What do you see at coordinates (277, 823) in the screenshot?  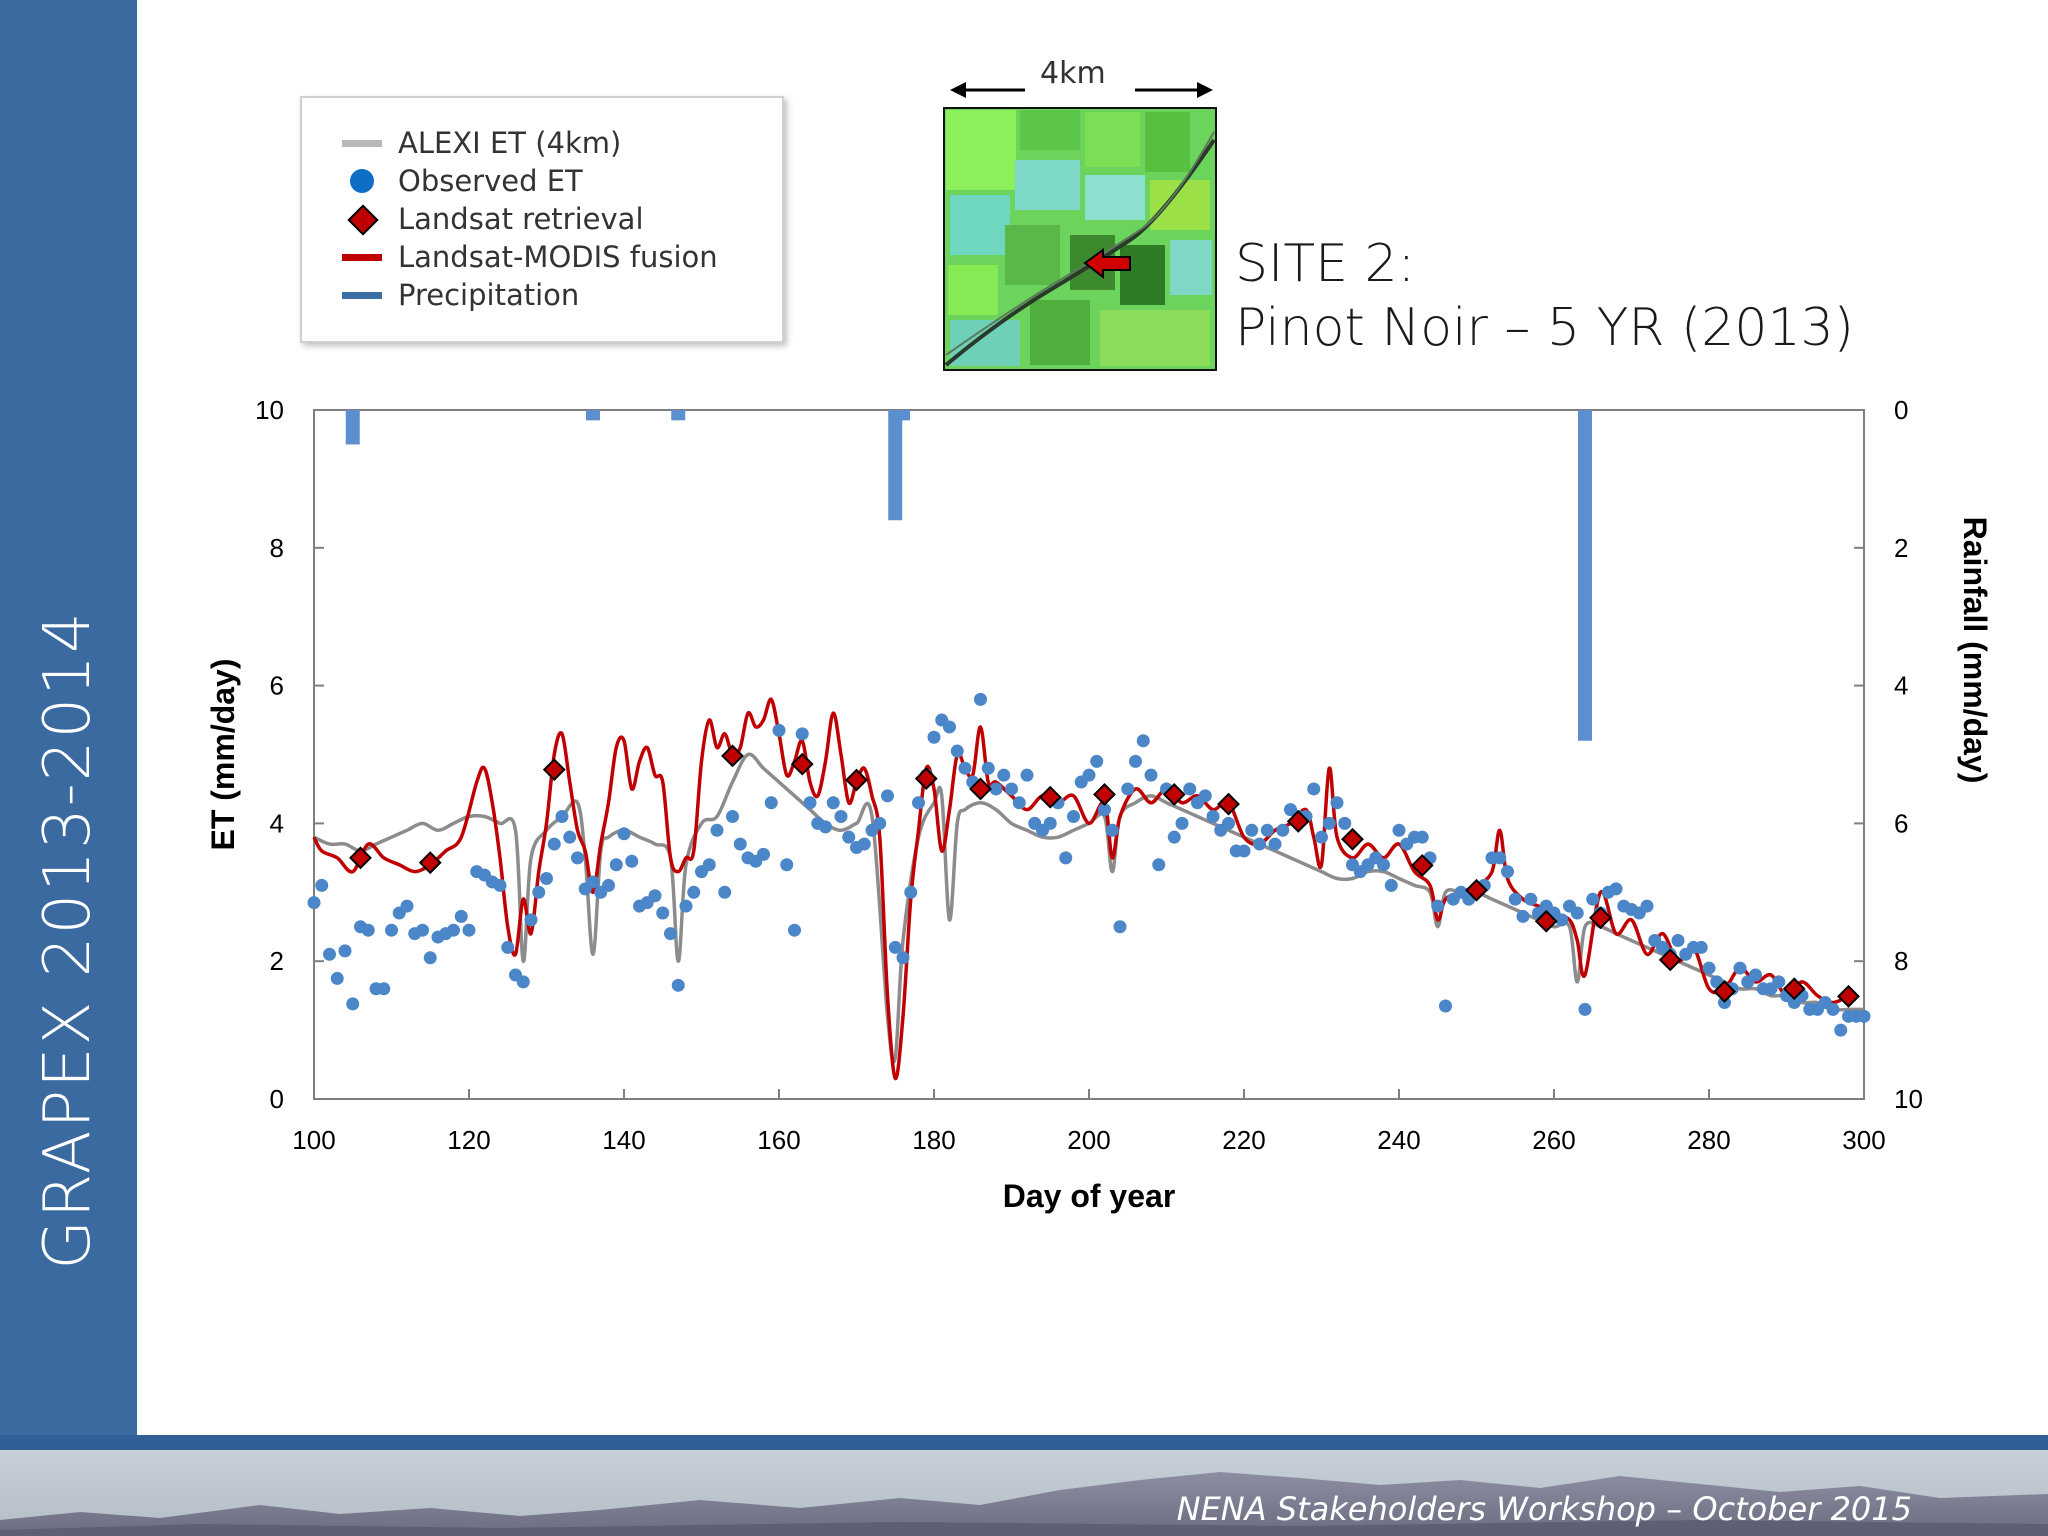 I see `y-tick-label: 4` at bounding box center [277, 823].